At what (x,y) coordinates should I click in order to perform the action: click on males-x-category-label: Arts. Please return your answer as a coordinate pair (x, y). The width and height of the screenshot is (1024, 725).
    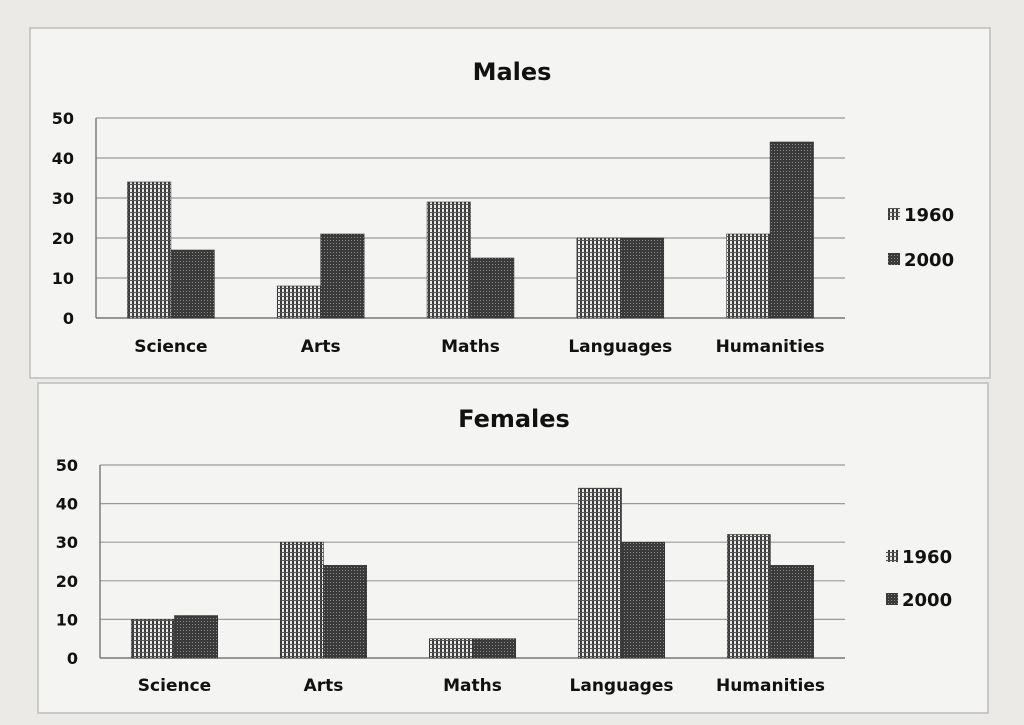
    Looking at the image, I should click on (321, 347).